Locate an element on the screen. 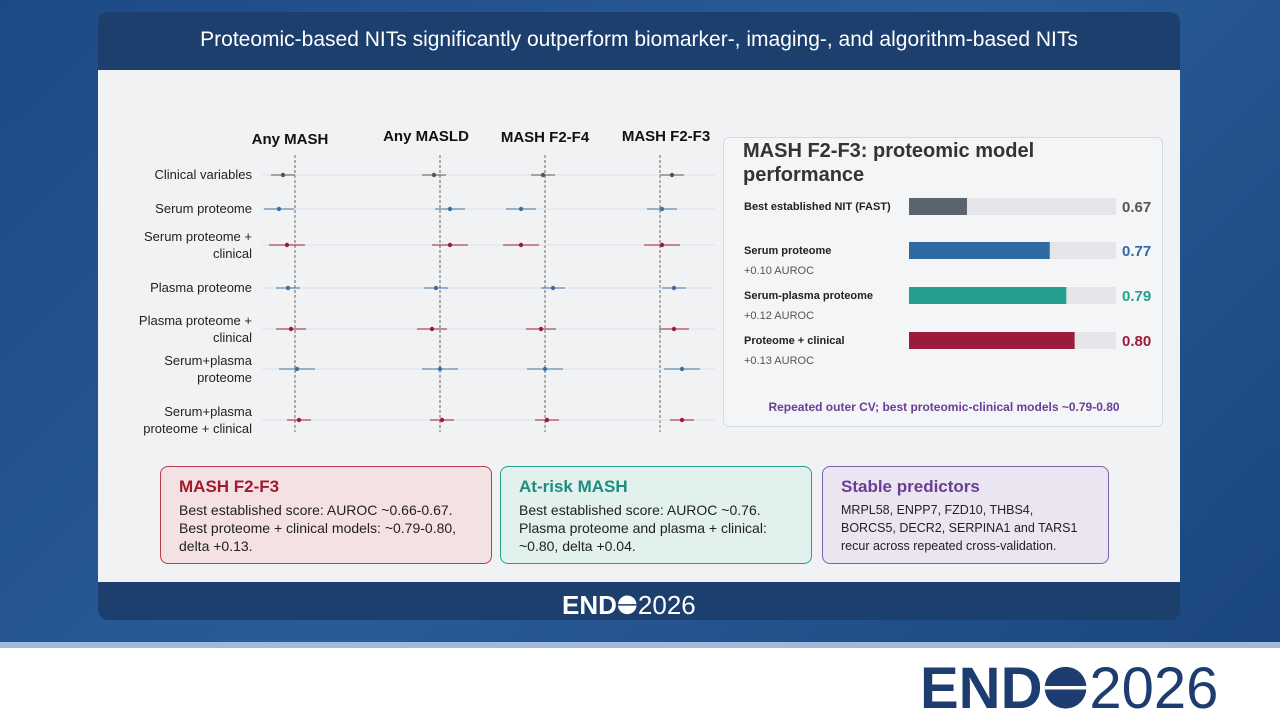  brand-logo-right: 2026 is located at coordinates (1153, 688).